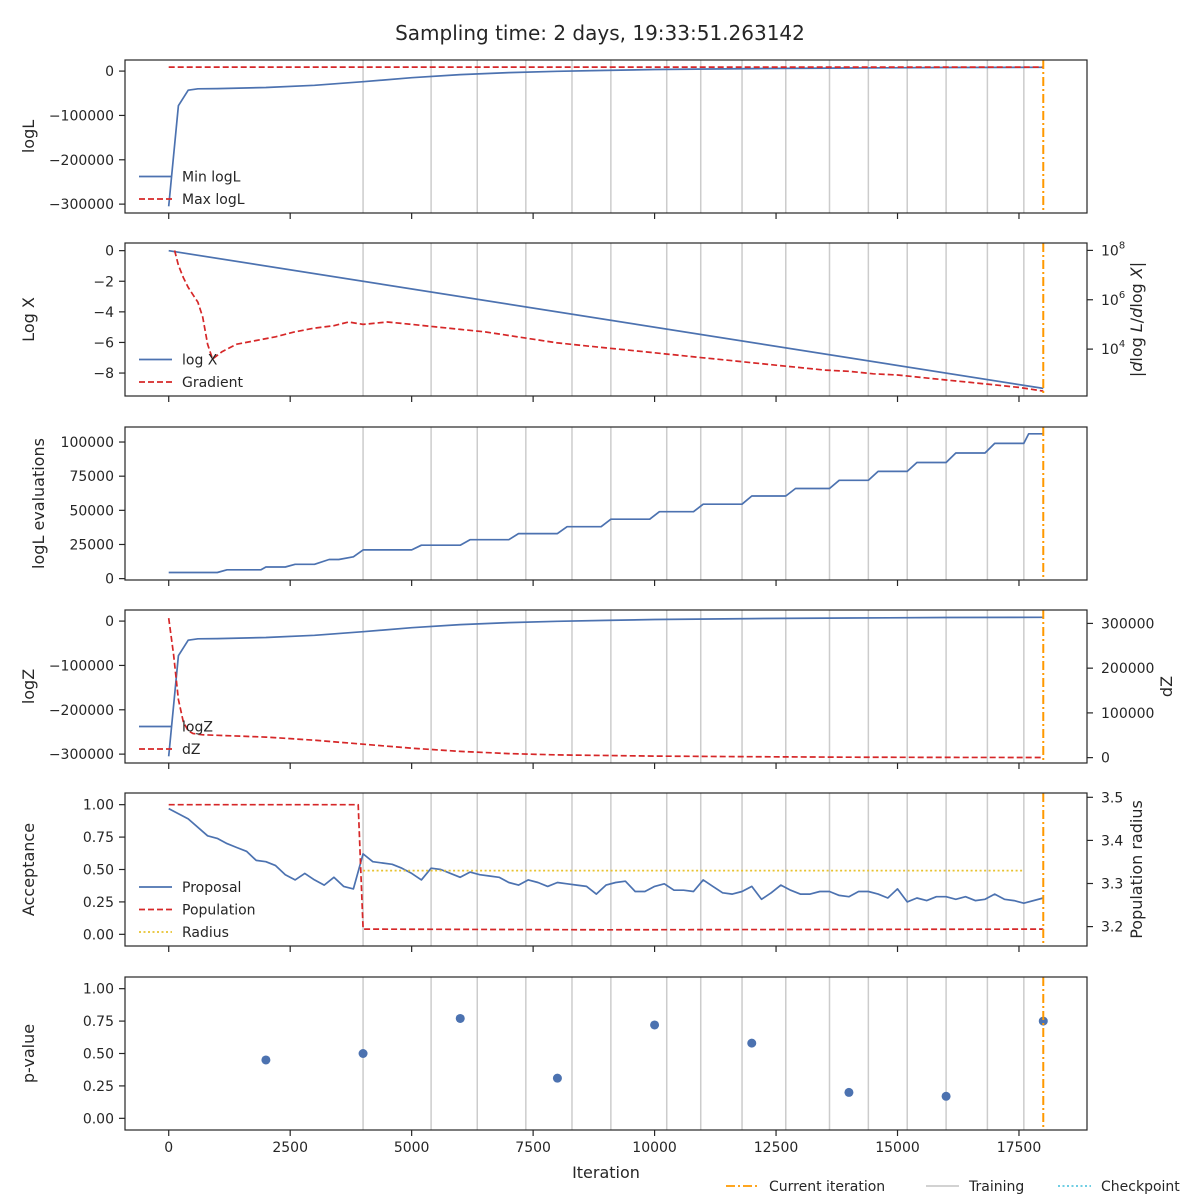  Describe the element at coordinates (827, 1187) in the screenshot. I see `figure-legend-label: Current iteration` at that location.